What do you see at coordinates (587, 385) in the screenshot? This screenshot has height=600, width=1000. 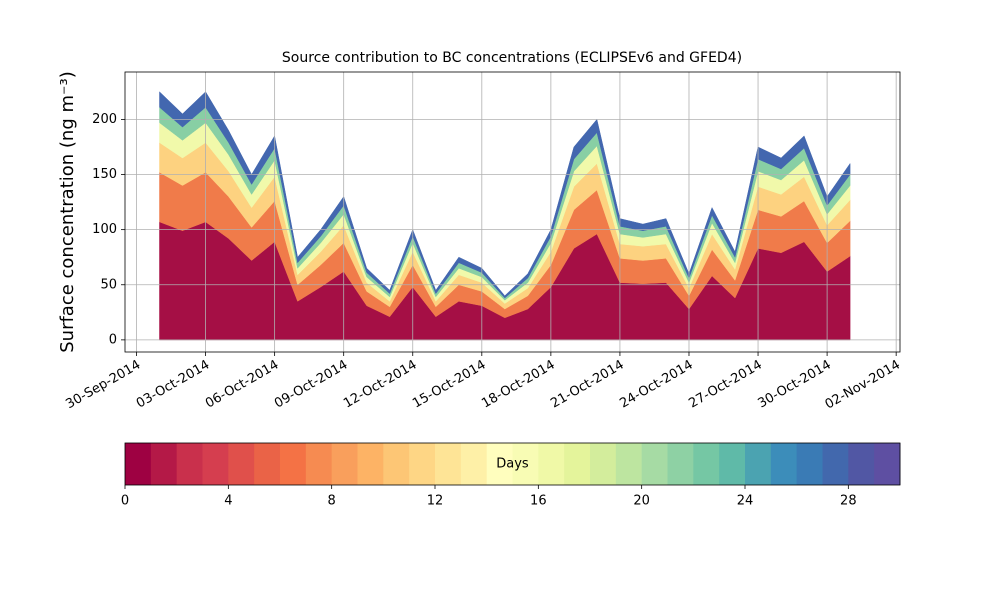 I see `x-tick-label: 21-Oct-2014` at bounding box center [587, 385].